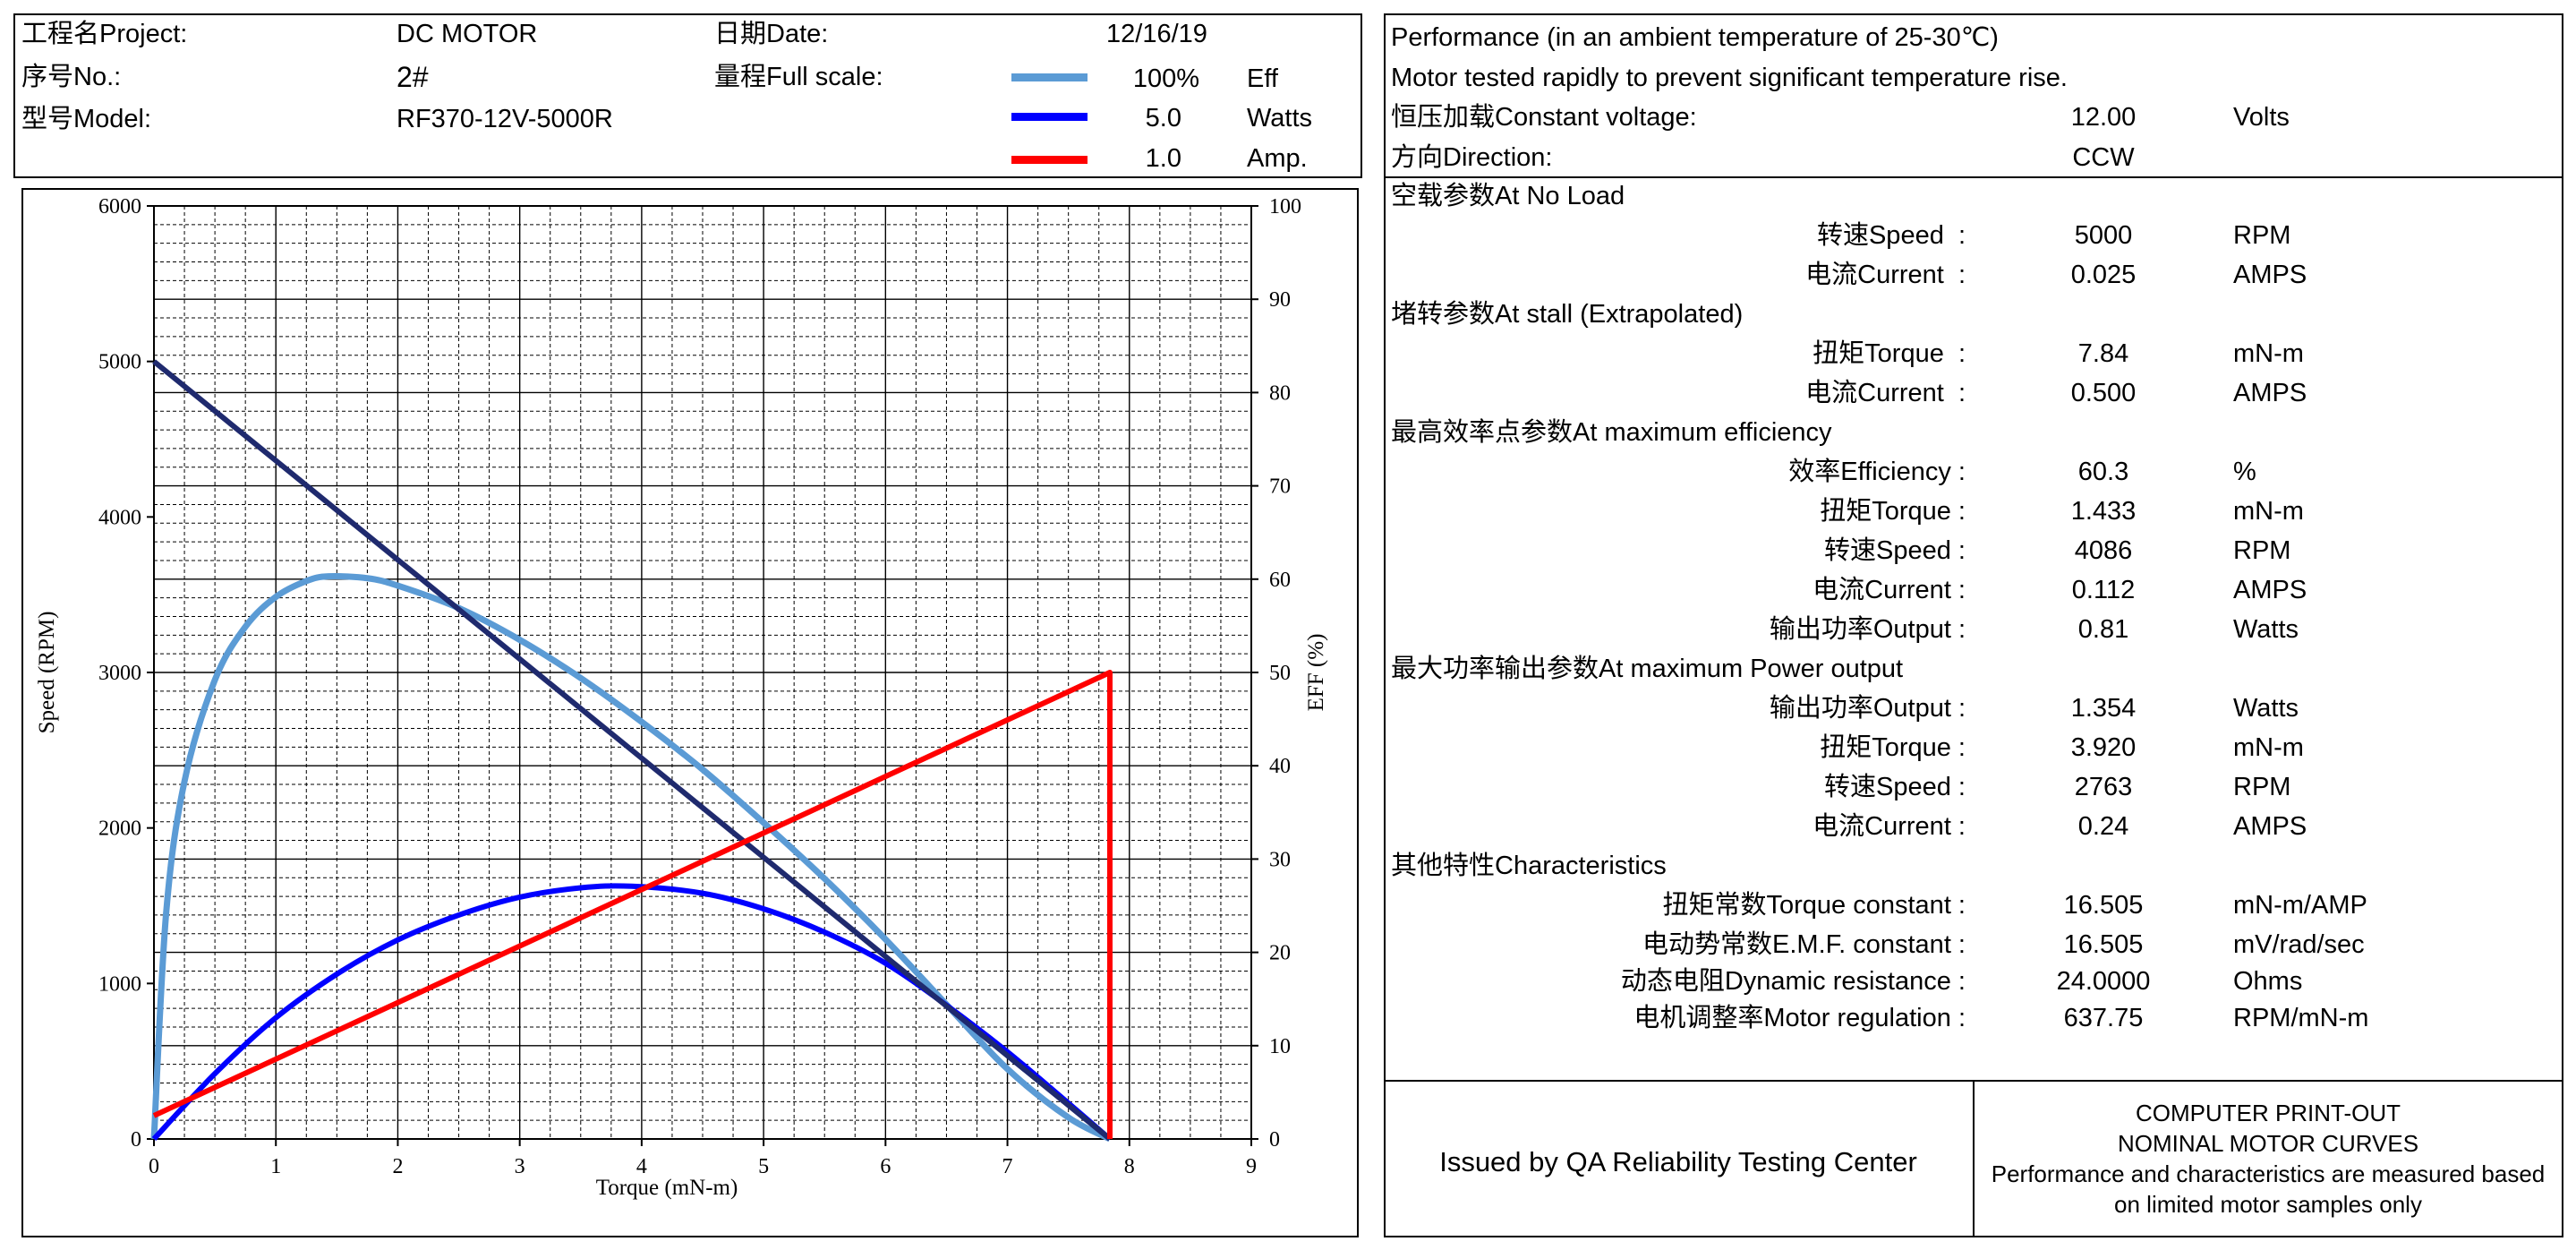 The image size is (2576, 1250). What do you see at coordinates (1049, 117) in the screenshot?
I see `legend-power-swatch` at bounding box center [1049, 117].